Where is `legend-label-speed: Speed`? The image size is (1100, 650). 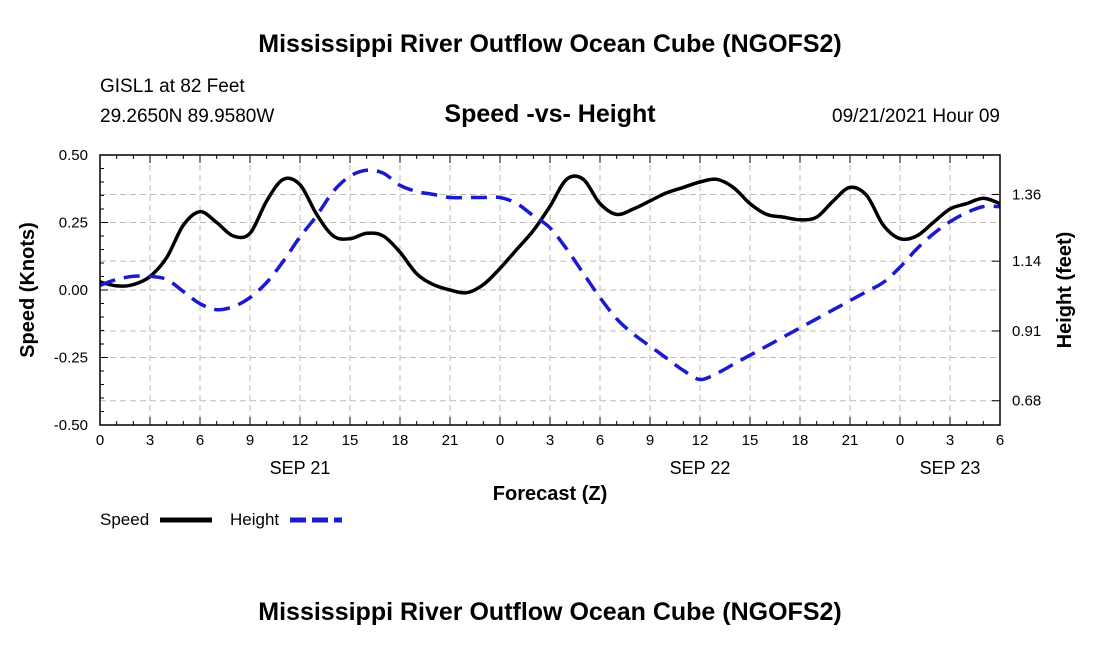 legend-label-speed: Speed is located at coordinates (124, 519).